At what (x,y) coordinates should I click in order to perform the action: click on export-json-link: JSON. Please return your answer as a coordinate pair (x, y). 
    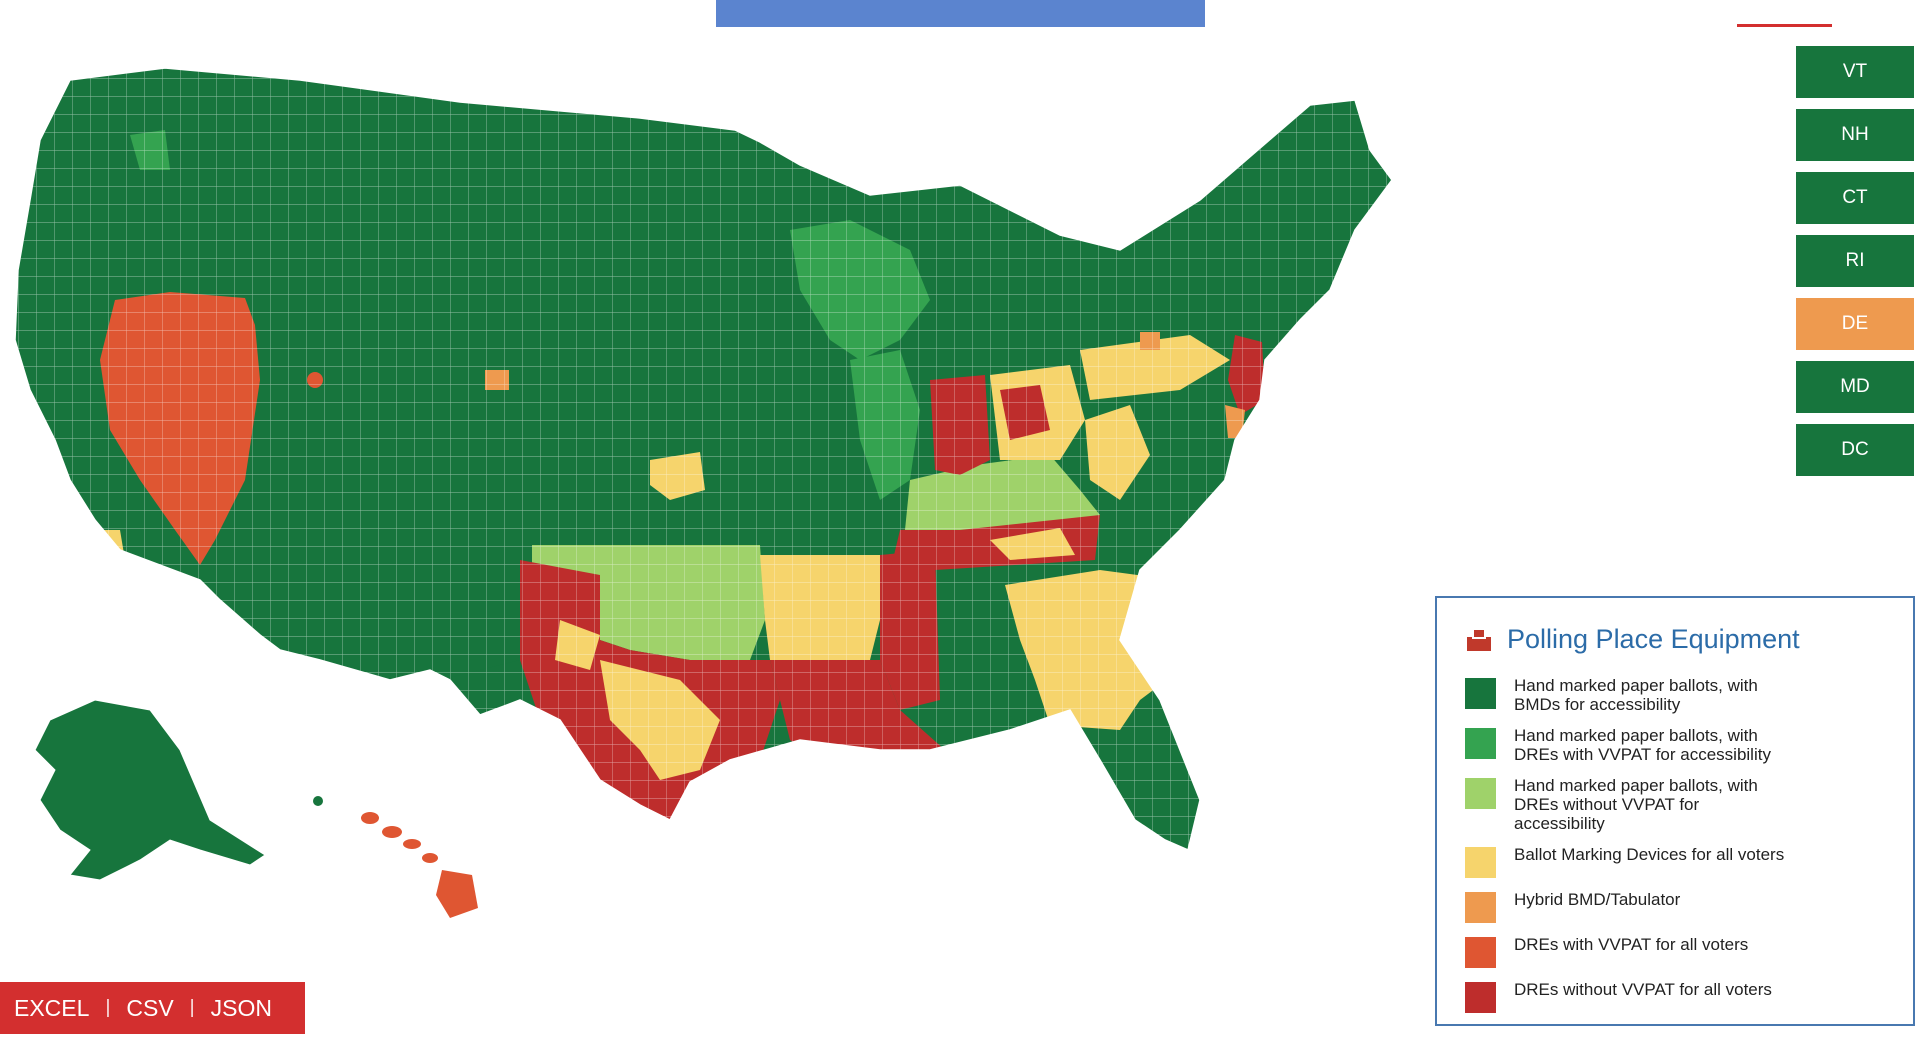
    Looking at the image, I should click on (241, 1007).